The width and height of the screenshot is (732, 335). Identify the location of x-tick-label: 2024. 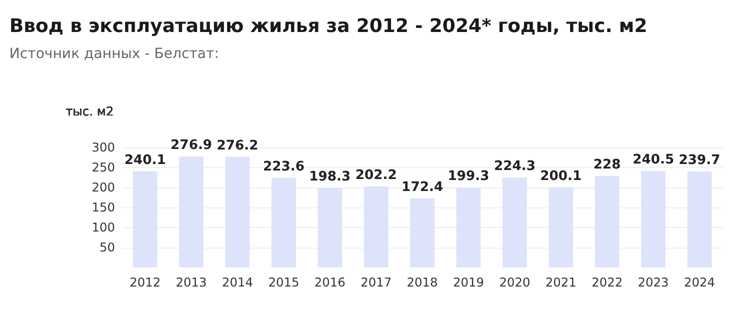
(700, 283).